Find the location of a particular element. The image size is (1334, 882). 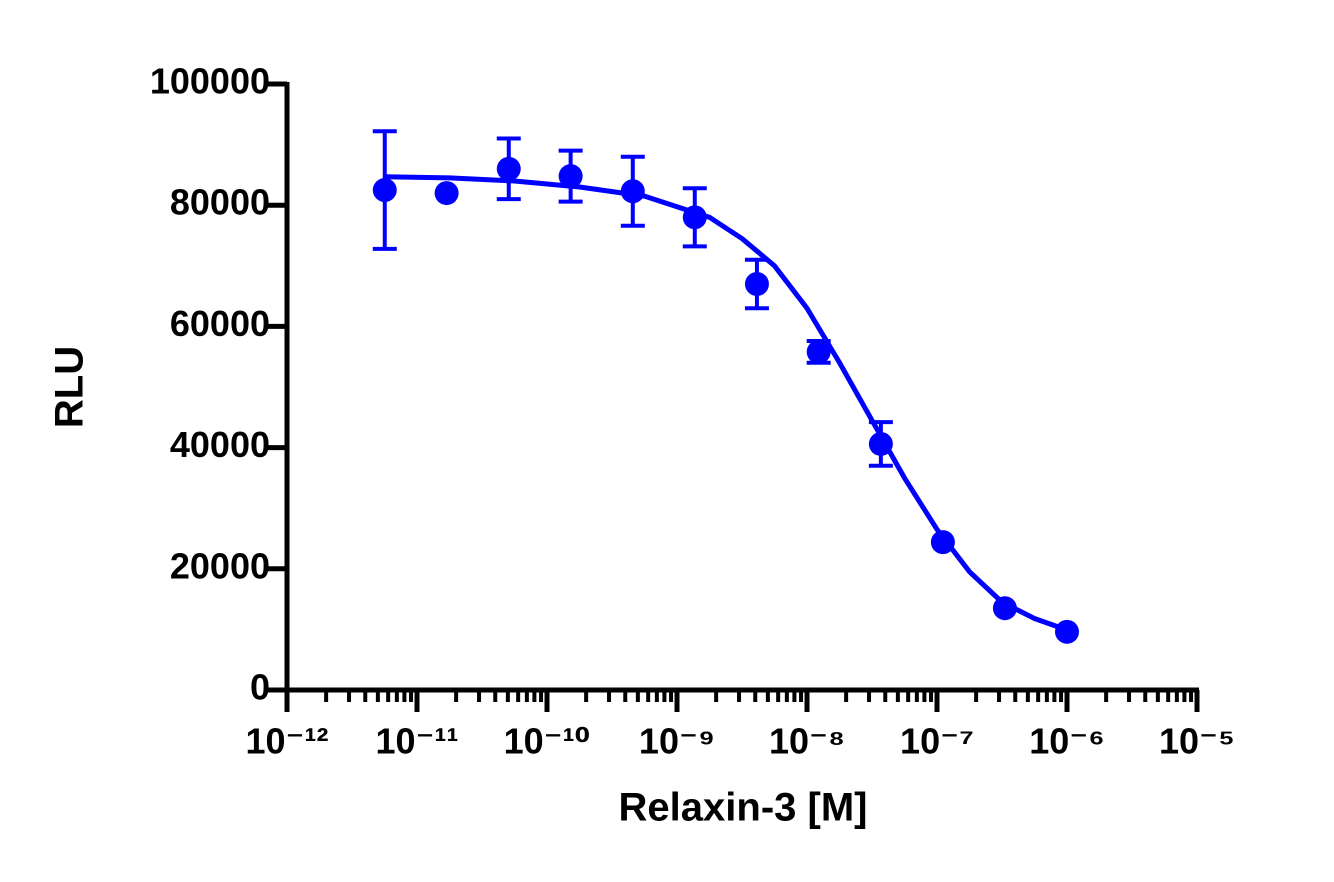

y-tick-label: 40000 is located at coordinates (220, 444).